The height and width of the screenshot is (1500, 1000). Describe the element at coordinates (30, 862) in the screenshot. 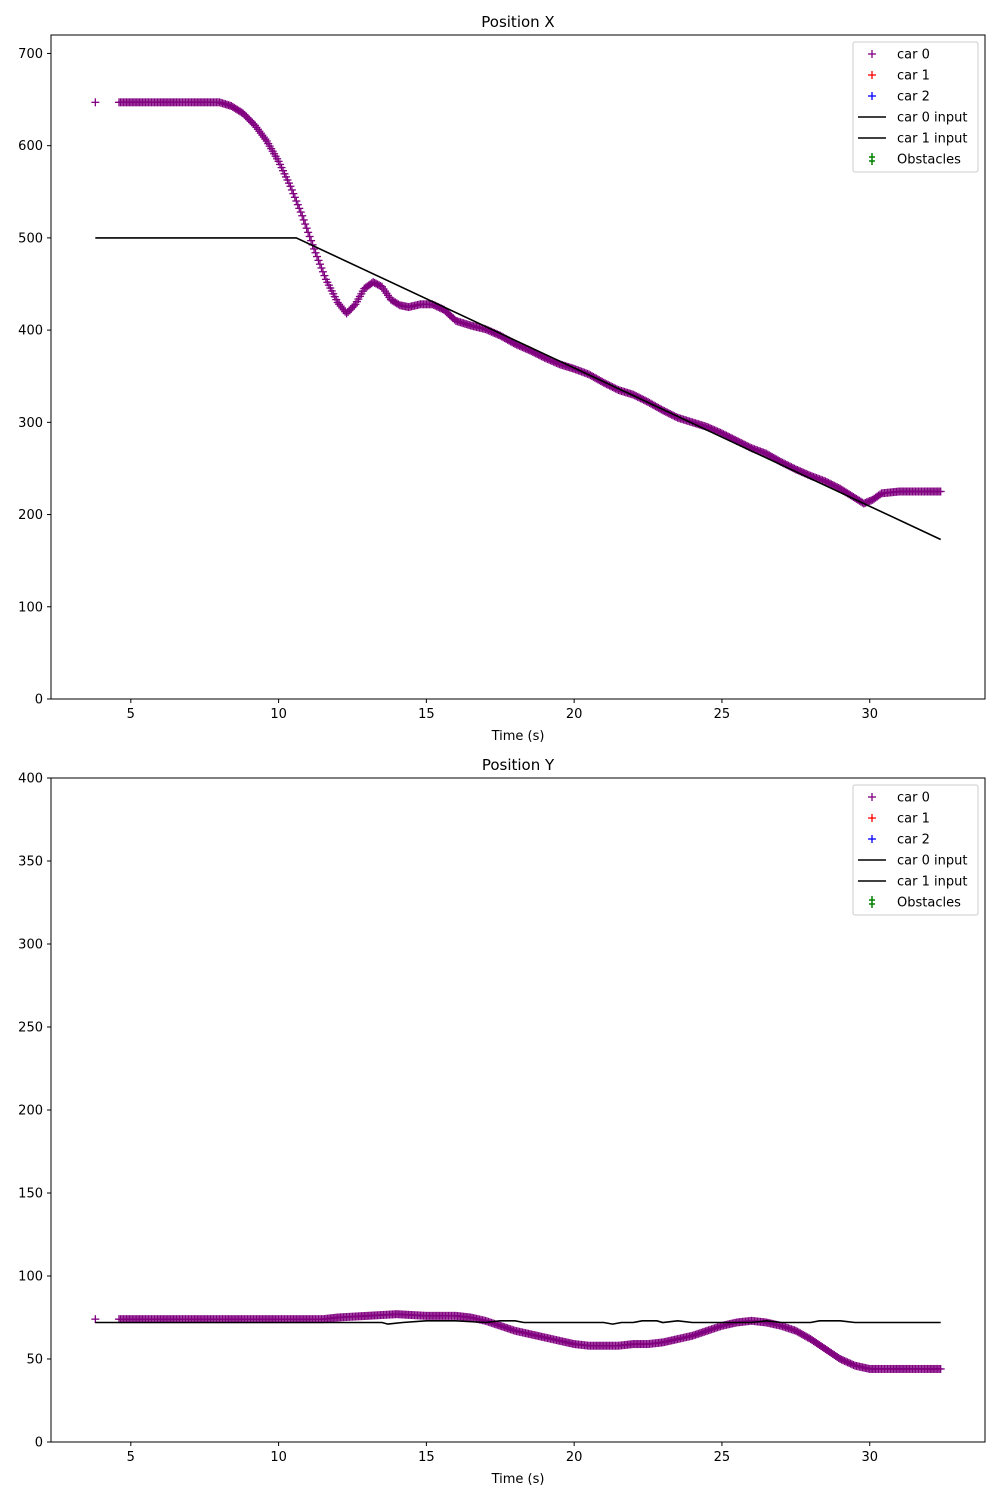

I see `y-tick-label-350: 350` at that location.